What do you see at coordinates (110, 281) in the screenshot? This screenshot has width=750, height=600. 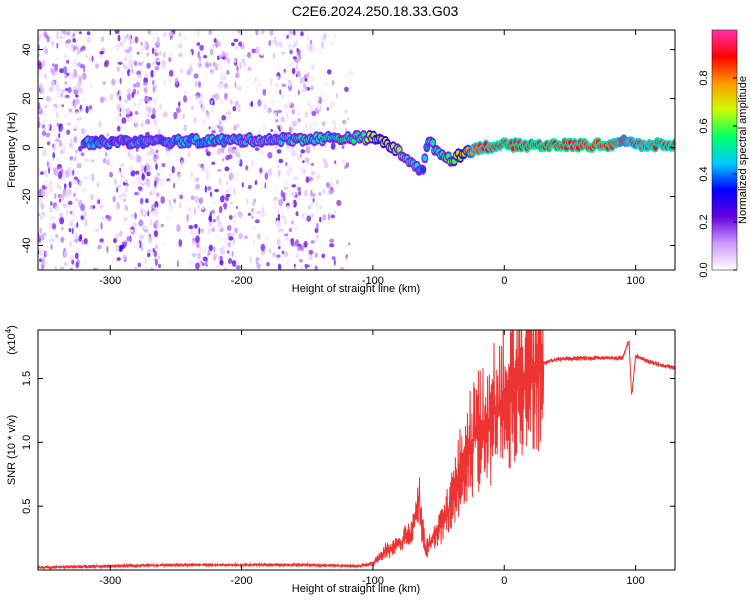 I see `x-tick-label: -300` at bounding box center [110, 281].